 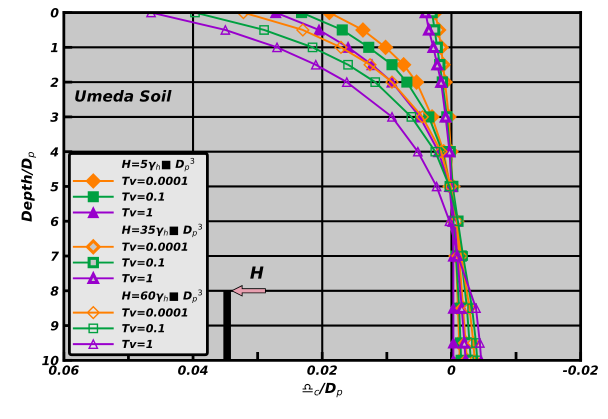 What do you see at coordinates (28, 187) in the screenshot?
I see `y-axis-title: Depth/D$_{p}$` at bounding box center [28, 187].